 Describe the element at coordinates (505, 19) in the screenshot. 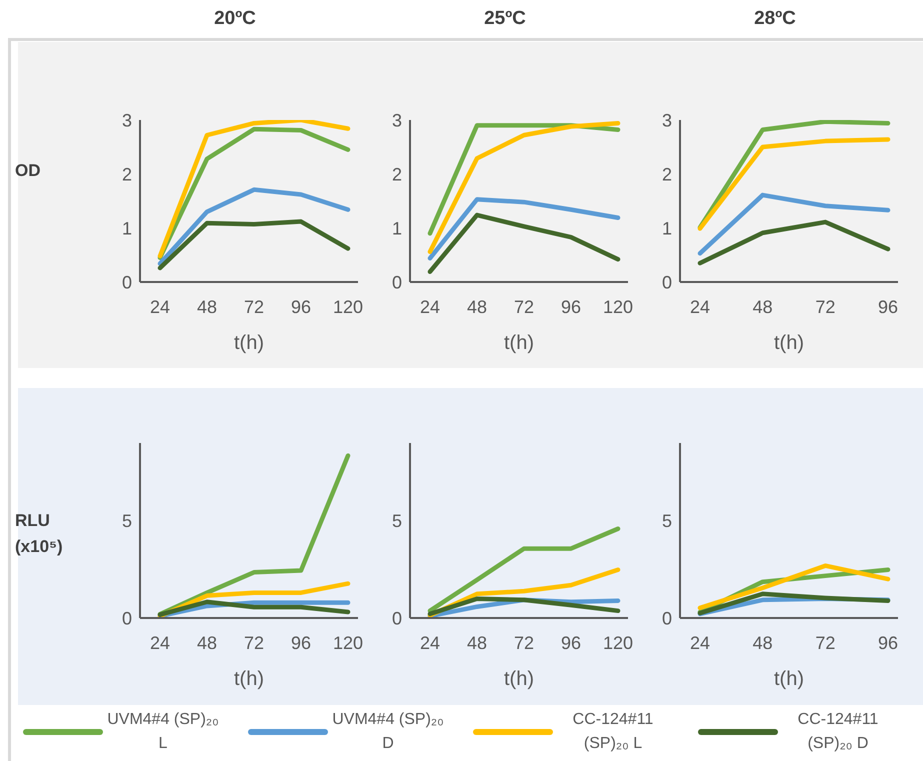

I see `chart-title: 25ºC` at that location.